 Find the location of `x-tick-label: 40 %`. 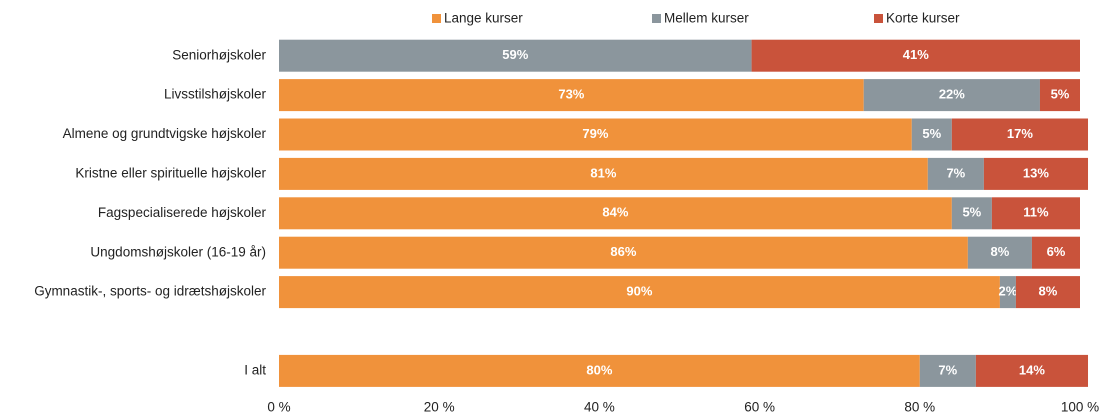

x-tick-label: 40 % is located at coordinates (599, 407).